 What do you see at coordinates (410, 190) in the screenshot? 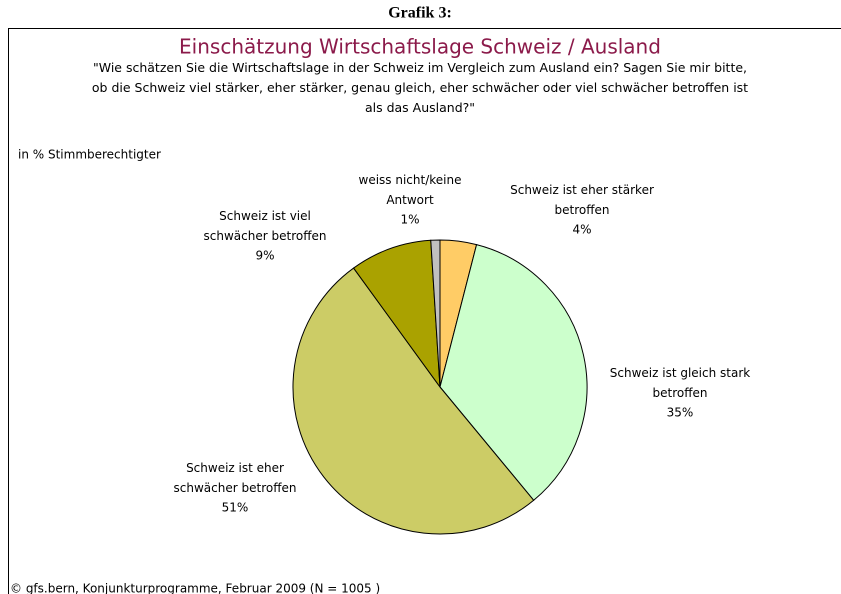
I see `slice-label: weiss nicht/keine Antwort` at bounding box center [410, 190].